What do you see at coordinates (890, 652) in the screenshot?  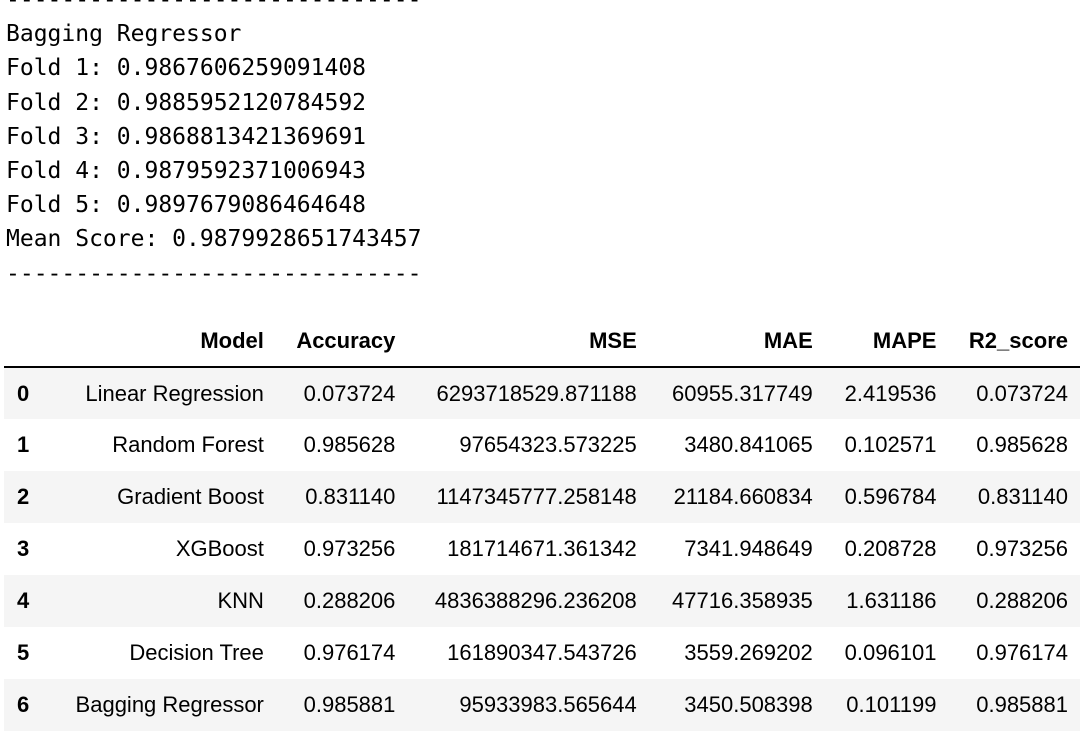 I see `cell-mape: 0.096101` at bounding box center [890, 652].